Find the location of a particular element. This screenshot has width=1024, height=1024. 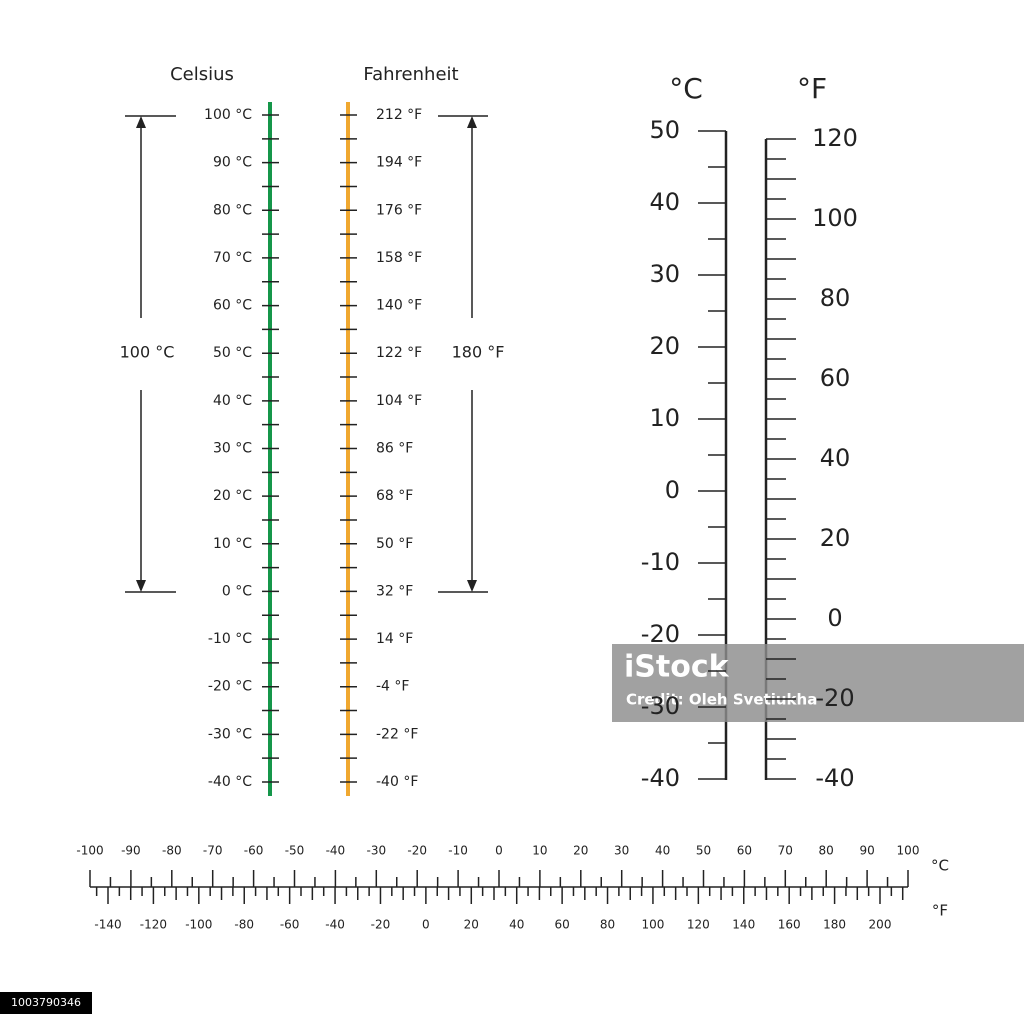

watermark-brand: iStock is located at coordinates (677, 667).